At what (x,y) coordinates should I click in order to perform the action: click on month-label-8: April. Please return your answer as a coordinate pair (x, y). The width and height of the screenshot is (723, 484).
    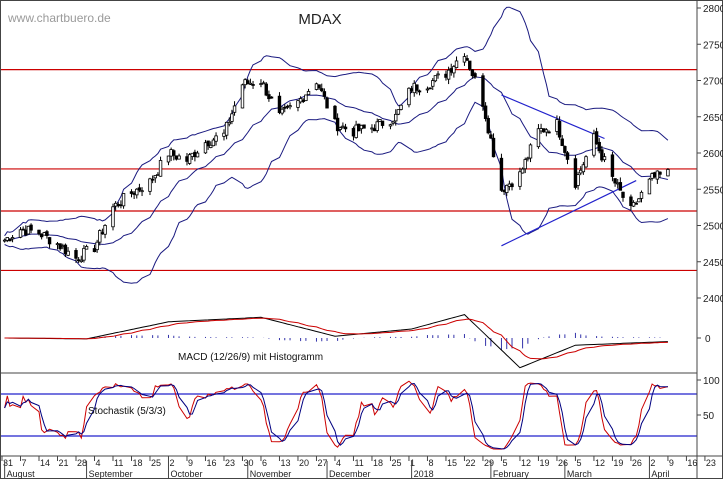
    Looking at the image, I should click on (660, 474).